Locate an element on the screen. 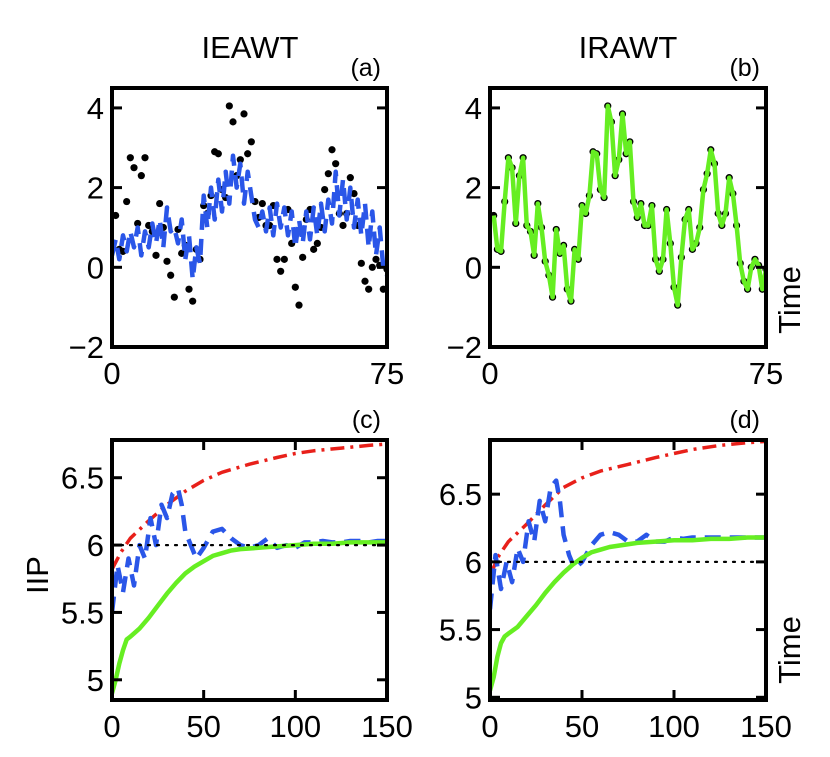 The width and height of the screenshot is (830, 757). time-label-top: Time is located at coordinates (789, 300).